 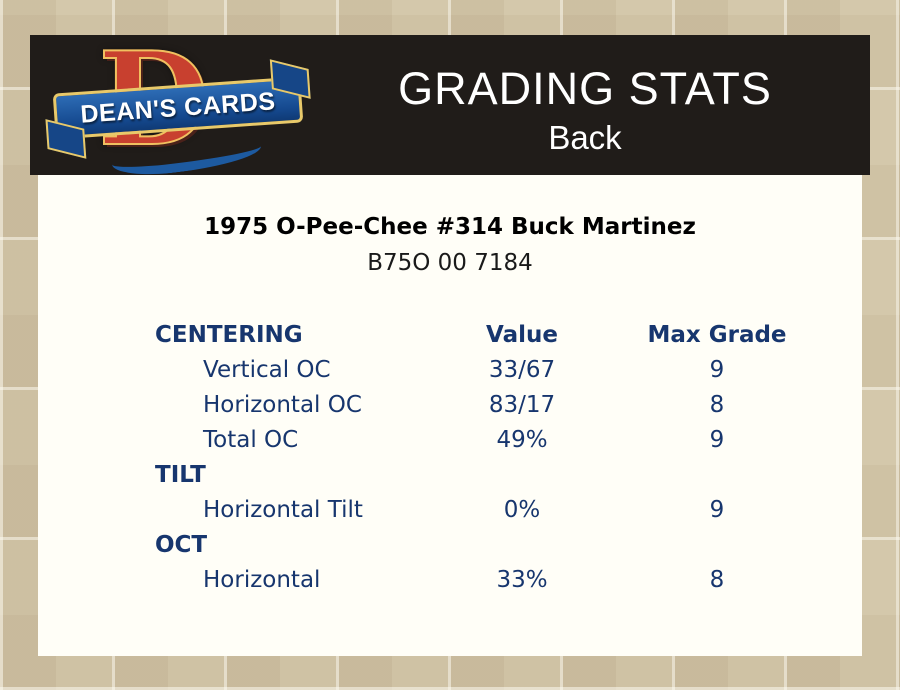 I want to click on section-label-centering: CENTERING, so click(x=229, y=334).